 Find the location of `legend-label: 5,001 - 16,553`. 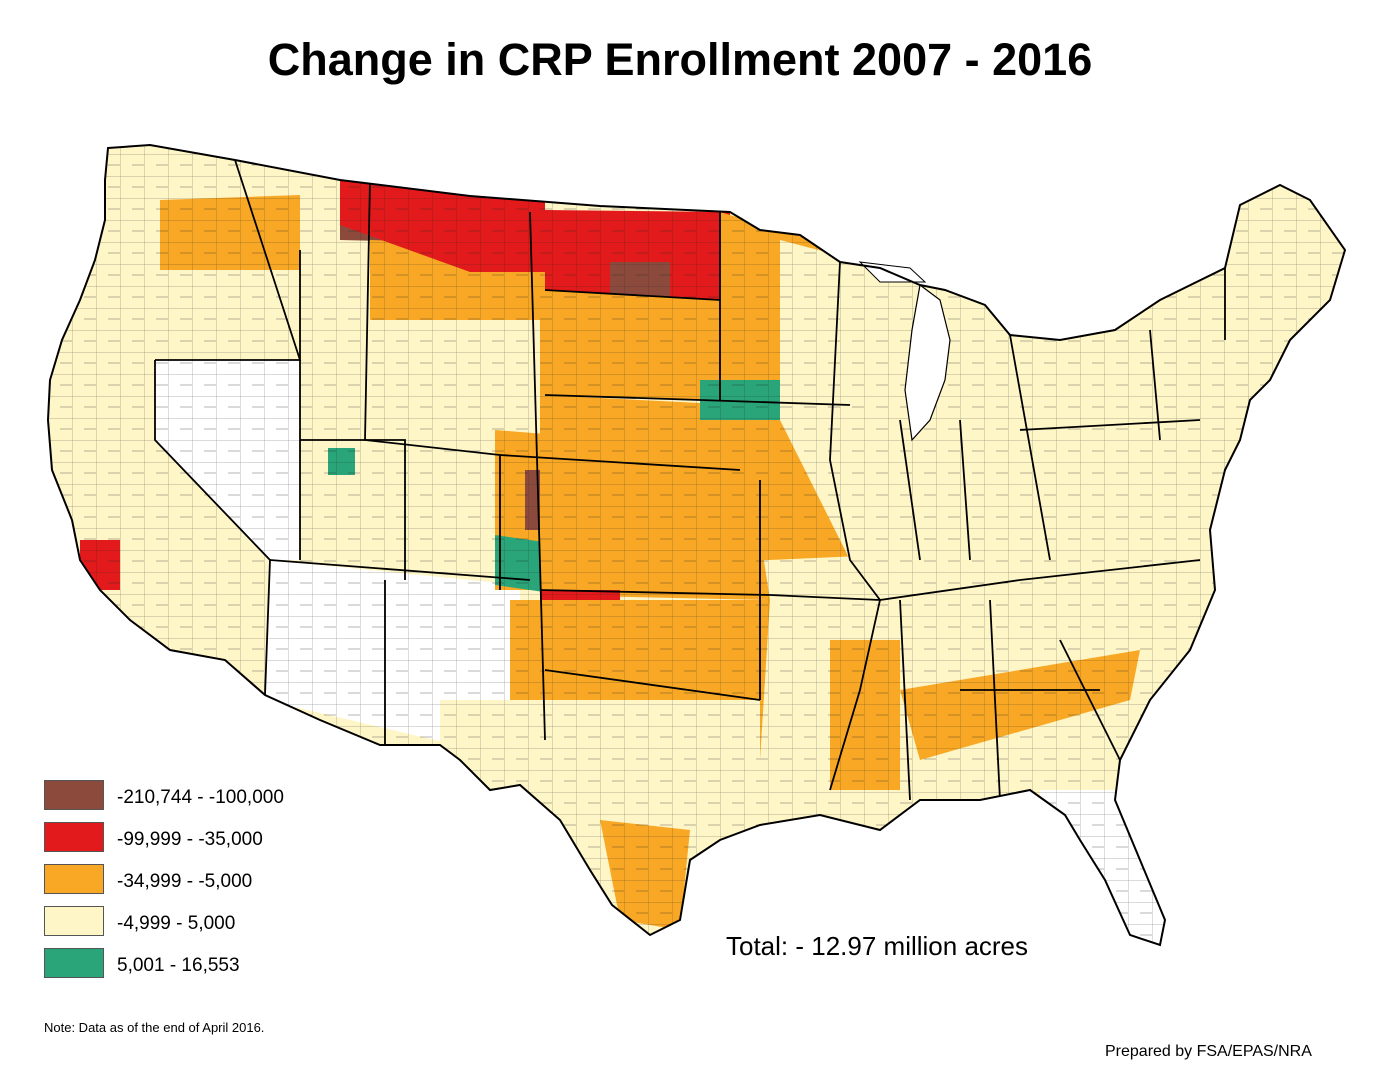

legend-label: 5,001 - 16,553 is located at coordinates (178, 965).